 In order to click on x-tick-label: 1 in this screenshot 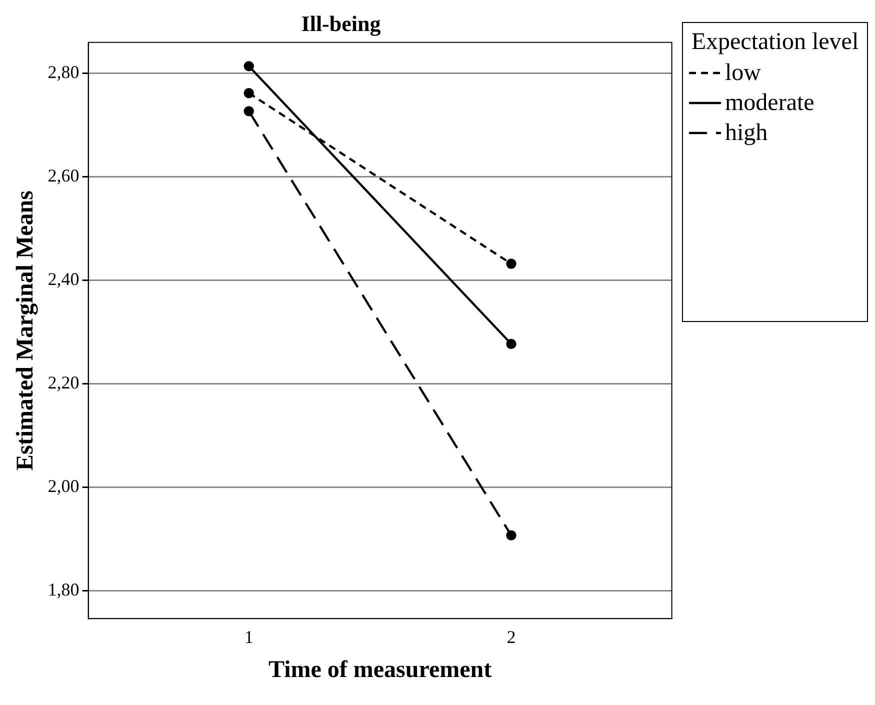, I will do `click(249, 637)`.